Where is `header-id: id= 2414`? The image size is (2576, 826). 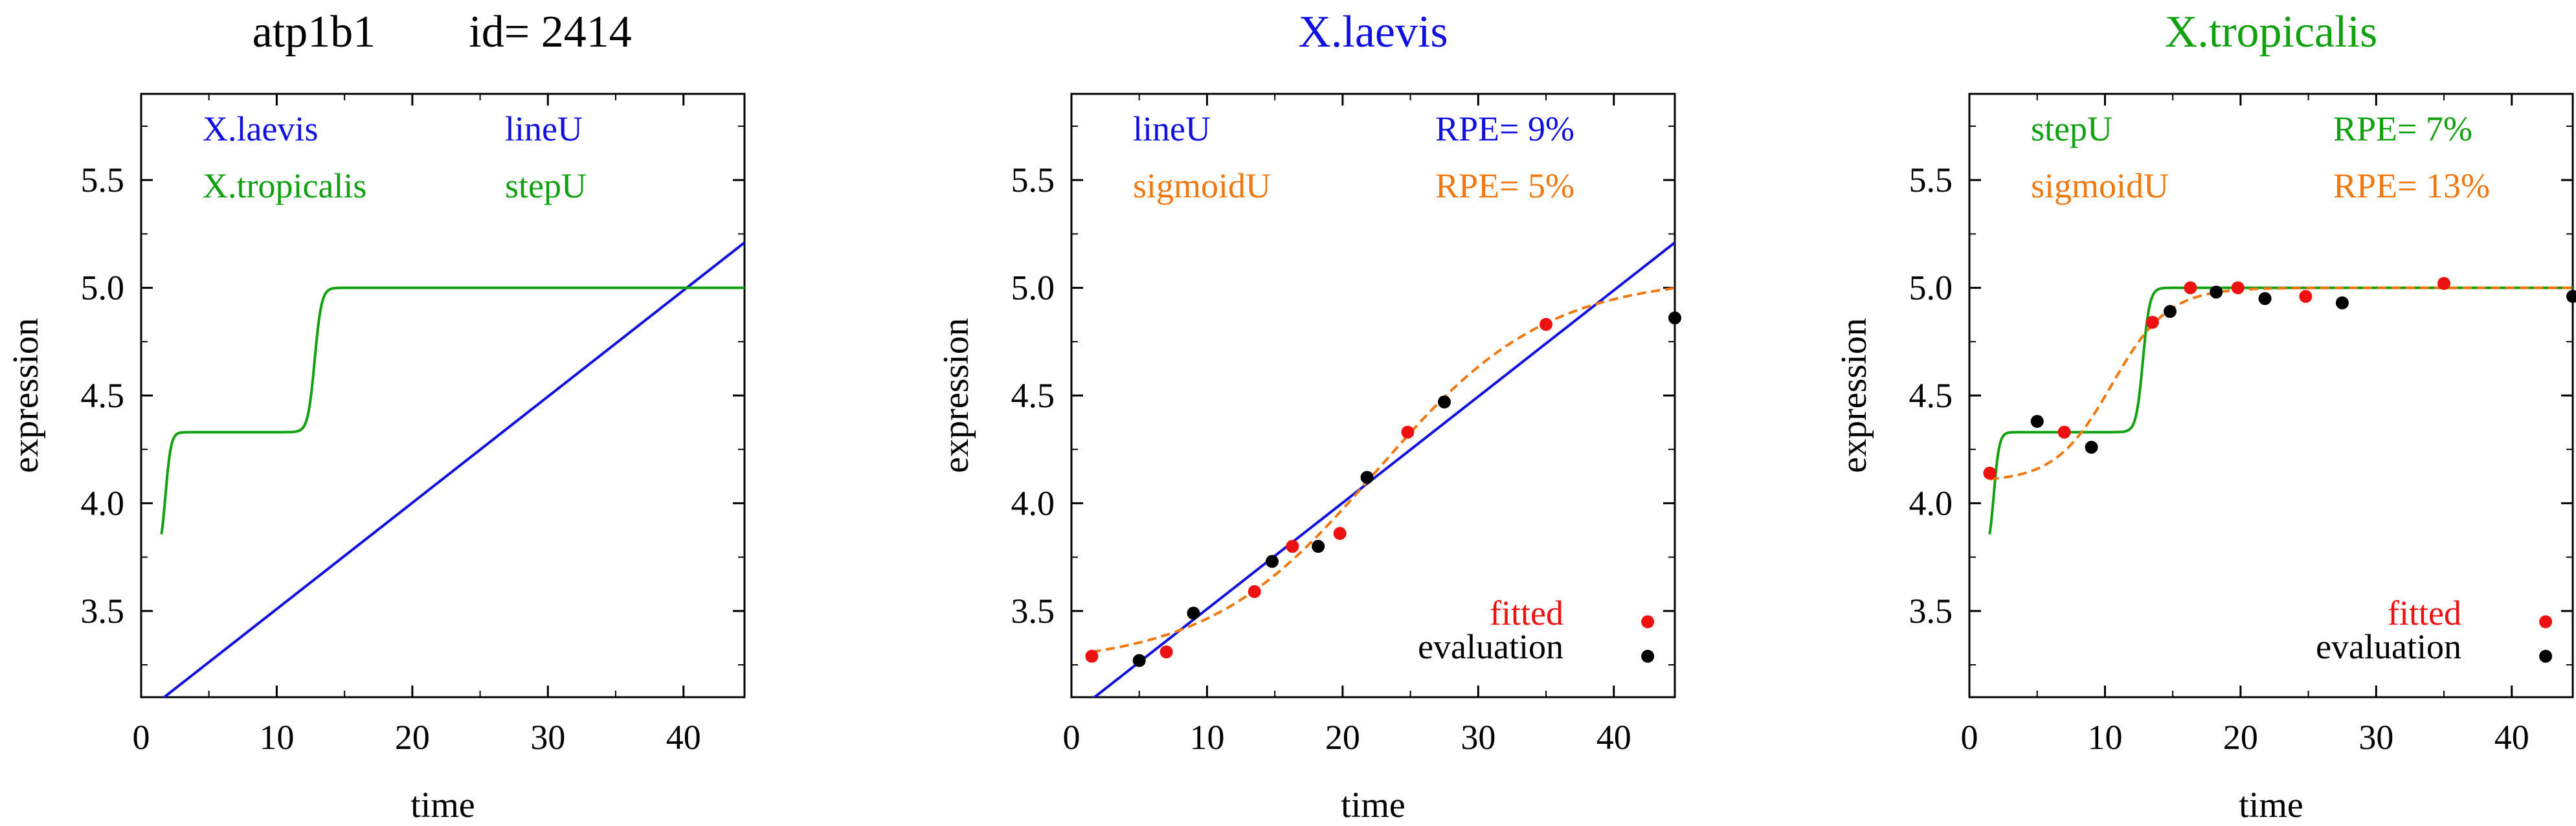
header-id: id= 2414 is located at coordinates (550, 32).